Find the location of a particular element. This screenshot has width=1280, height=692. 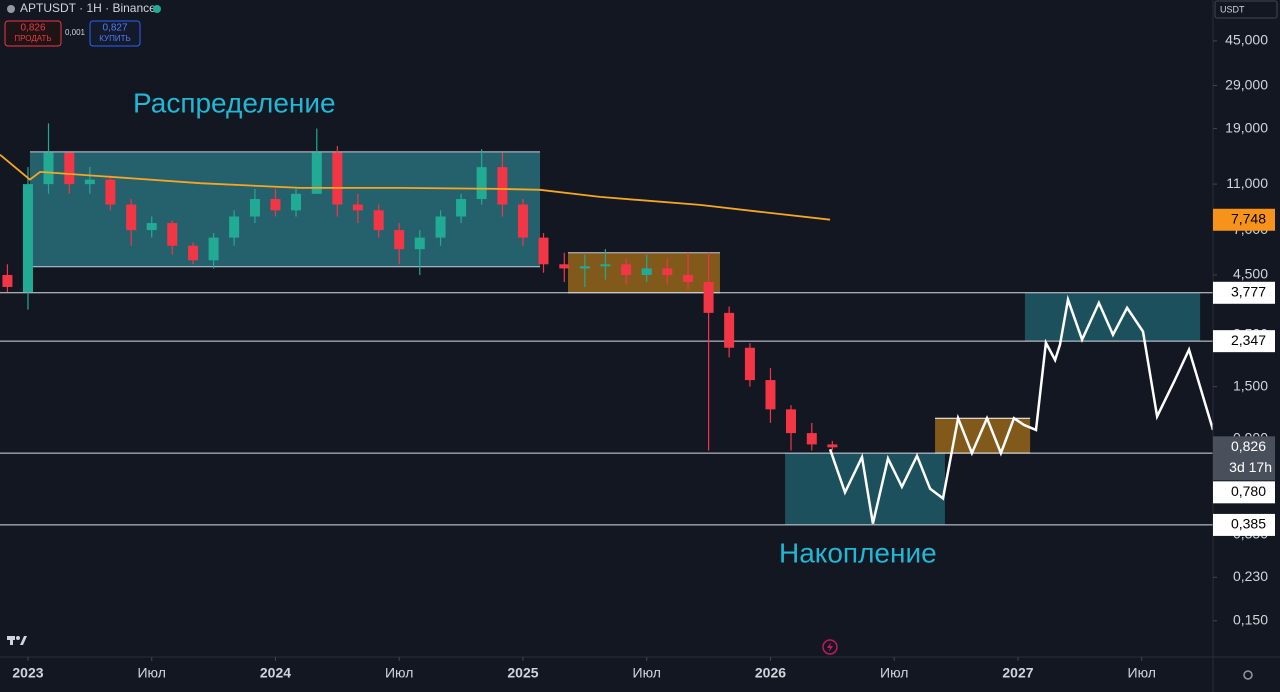

sell-price: 0,826 is located at coordinates (32, 28).